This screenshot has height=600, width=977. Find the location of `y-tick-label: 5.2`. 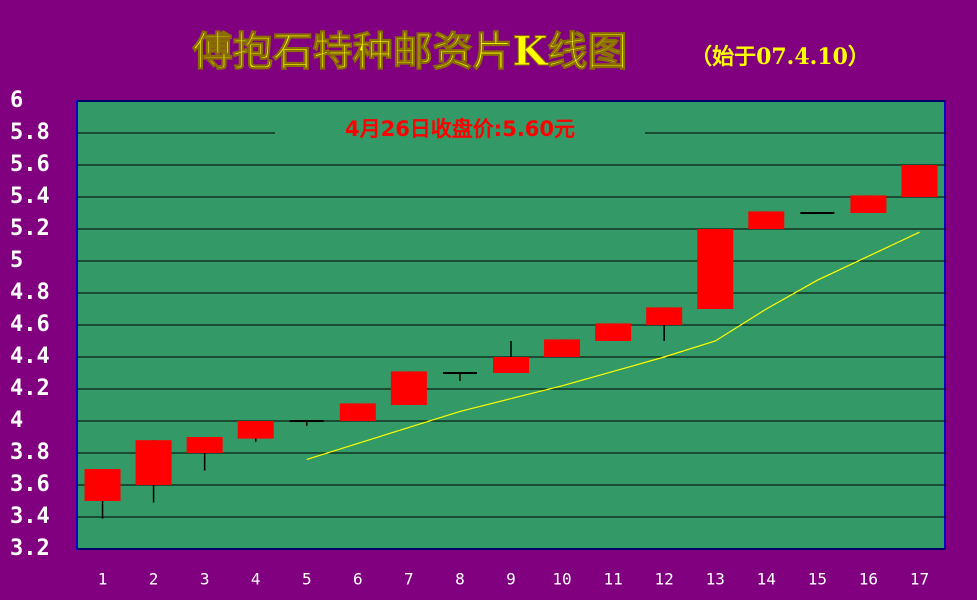

y-tick-label: 5.2 is located at coordinates (30, 228).